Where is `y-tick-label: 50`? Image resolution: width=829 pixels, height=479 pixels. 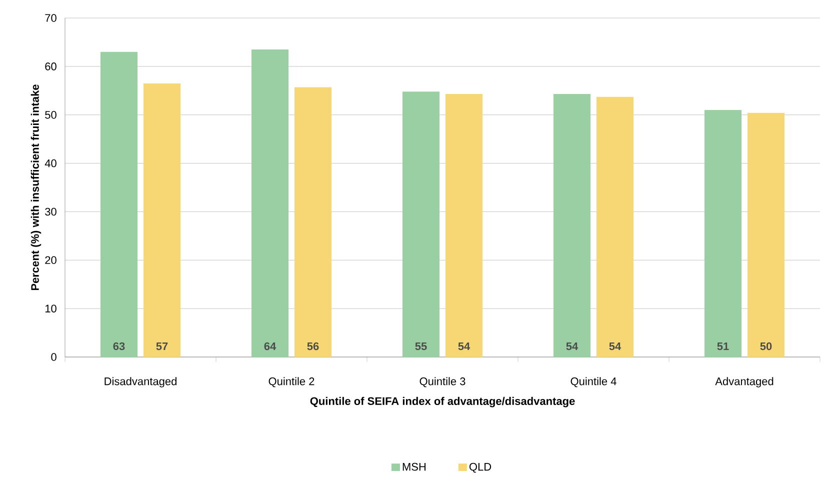 y-tick-label: 50 is located at coordinates (50, 114).